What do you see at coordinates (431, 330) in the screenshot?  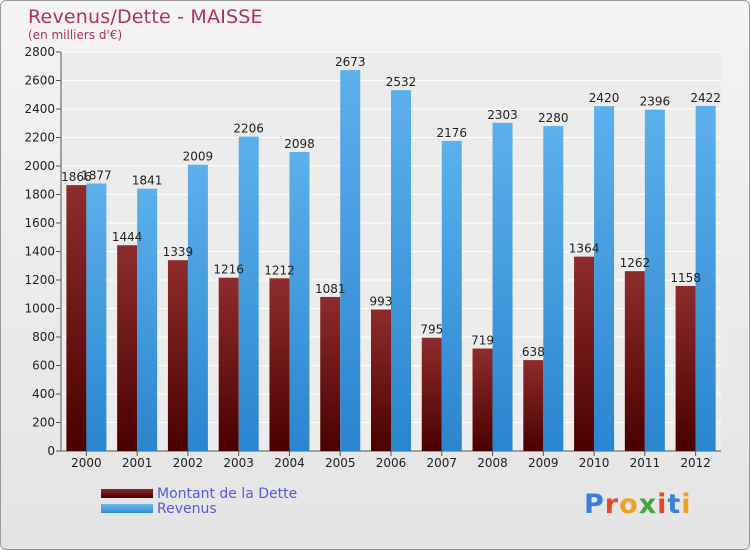 I see `data-label-debt-2007: 795` at bounding box center [431, 330].